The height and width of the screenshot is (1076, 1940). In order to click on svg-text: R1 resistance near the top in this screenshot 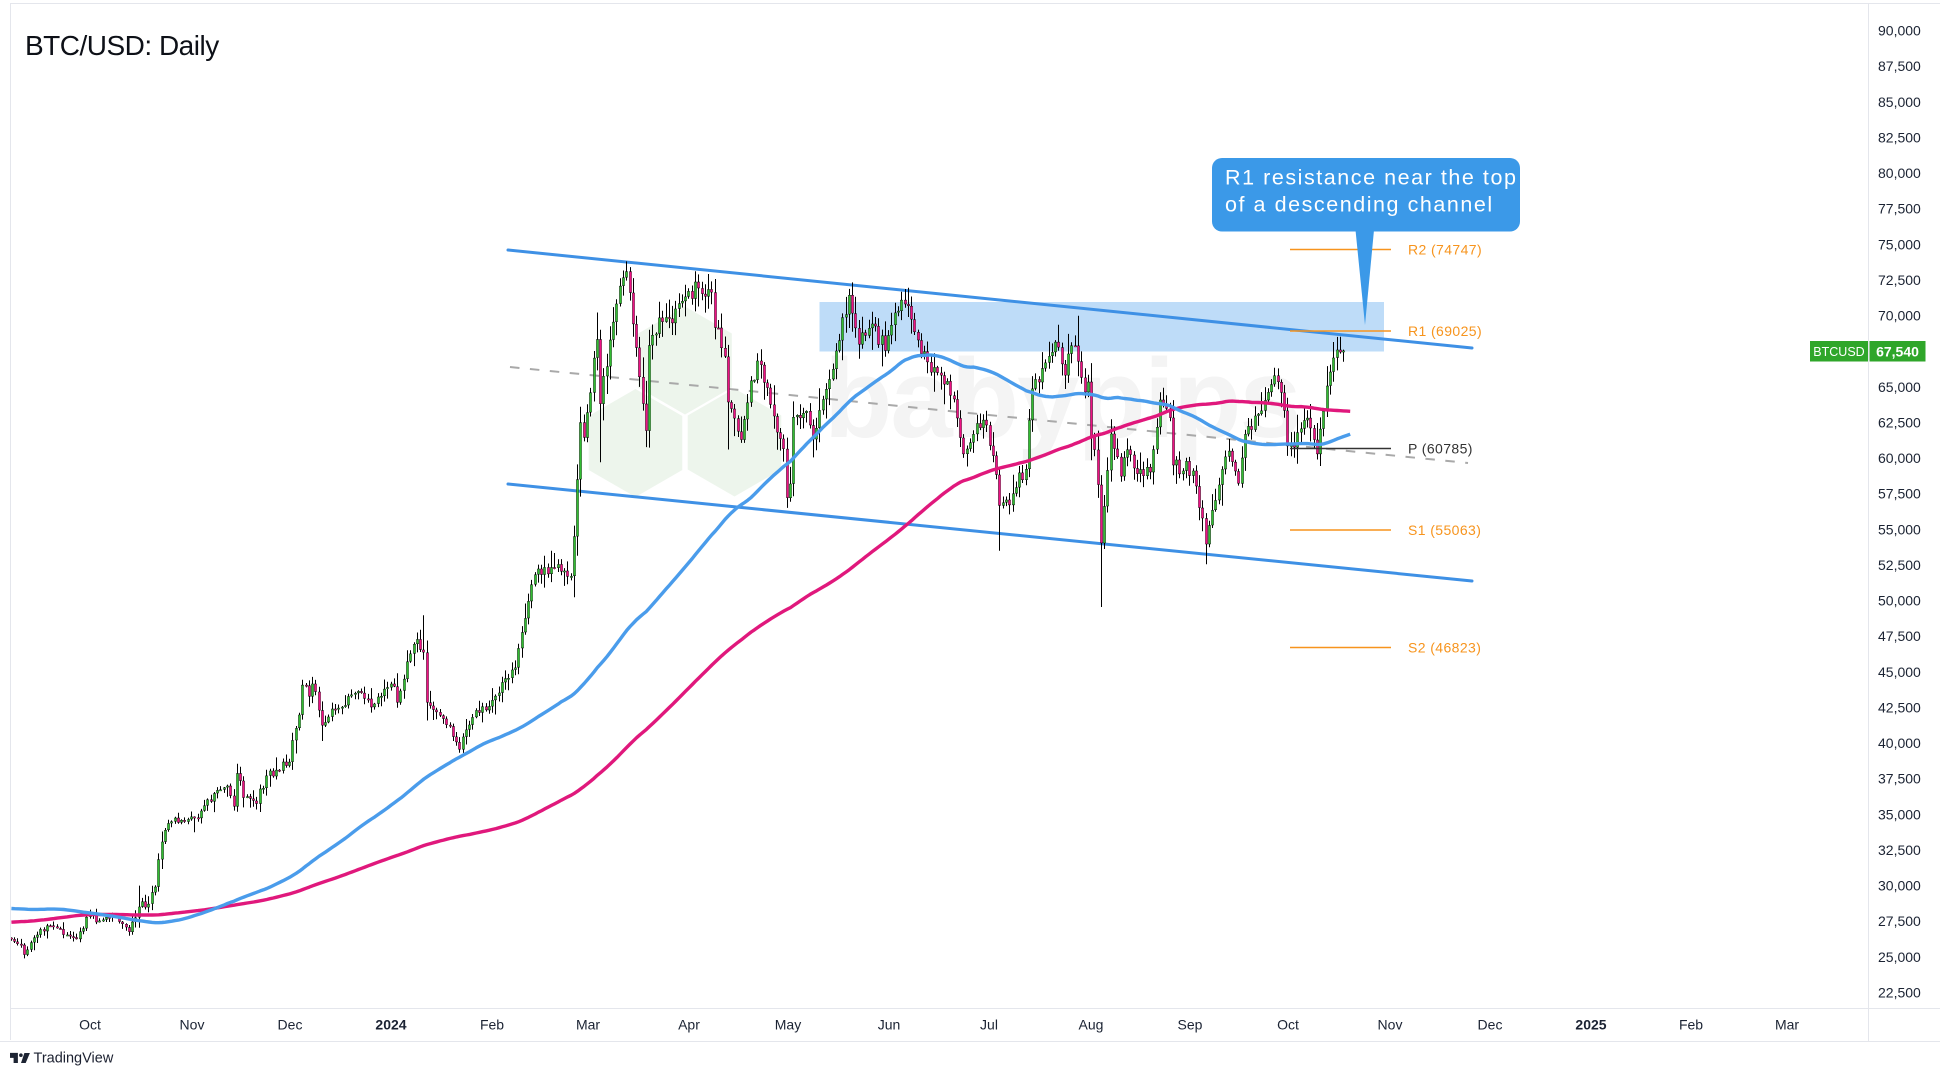, I will do `click(1371, 178)`.